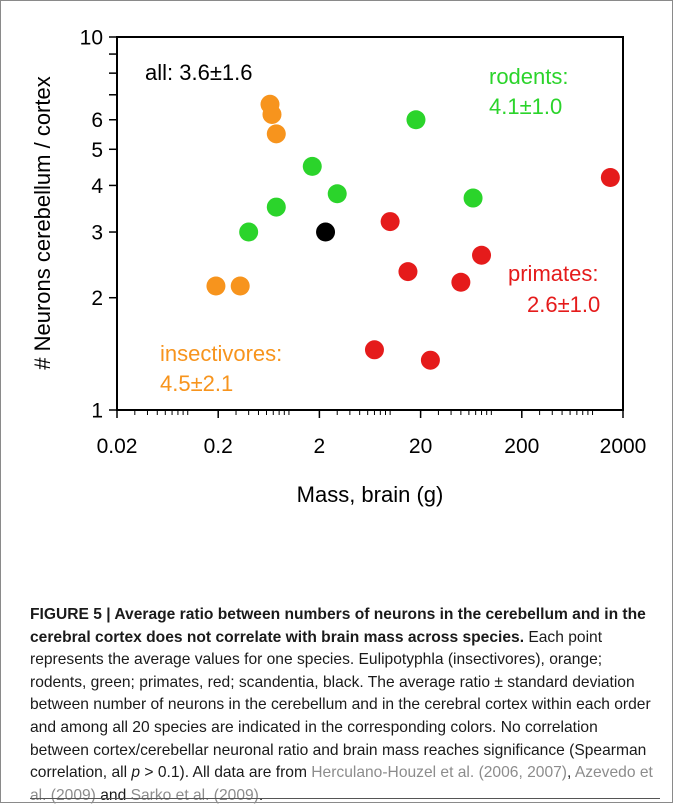 The width and height of the screenshot is (673, 807). I want to click on y-tick-label: 10, so click(91, 38).